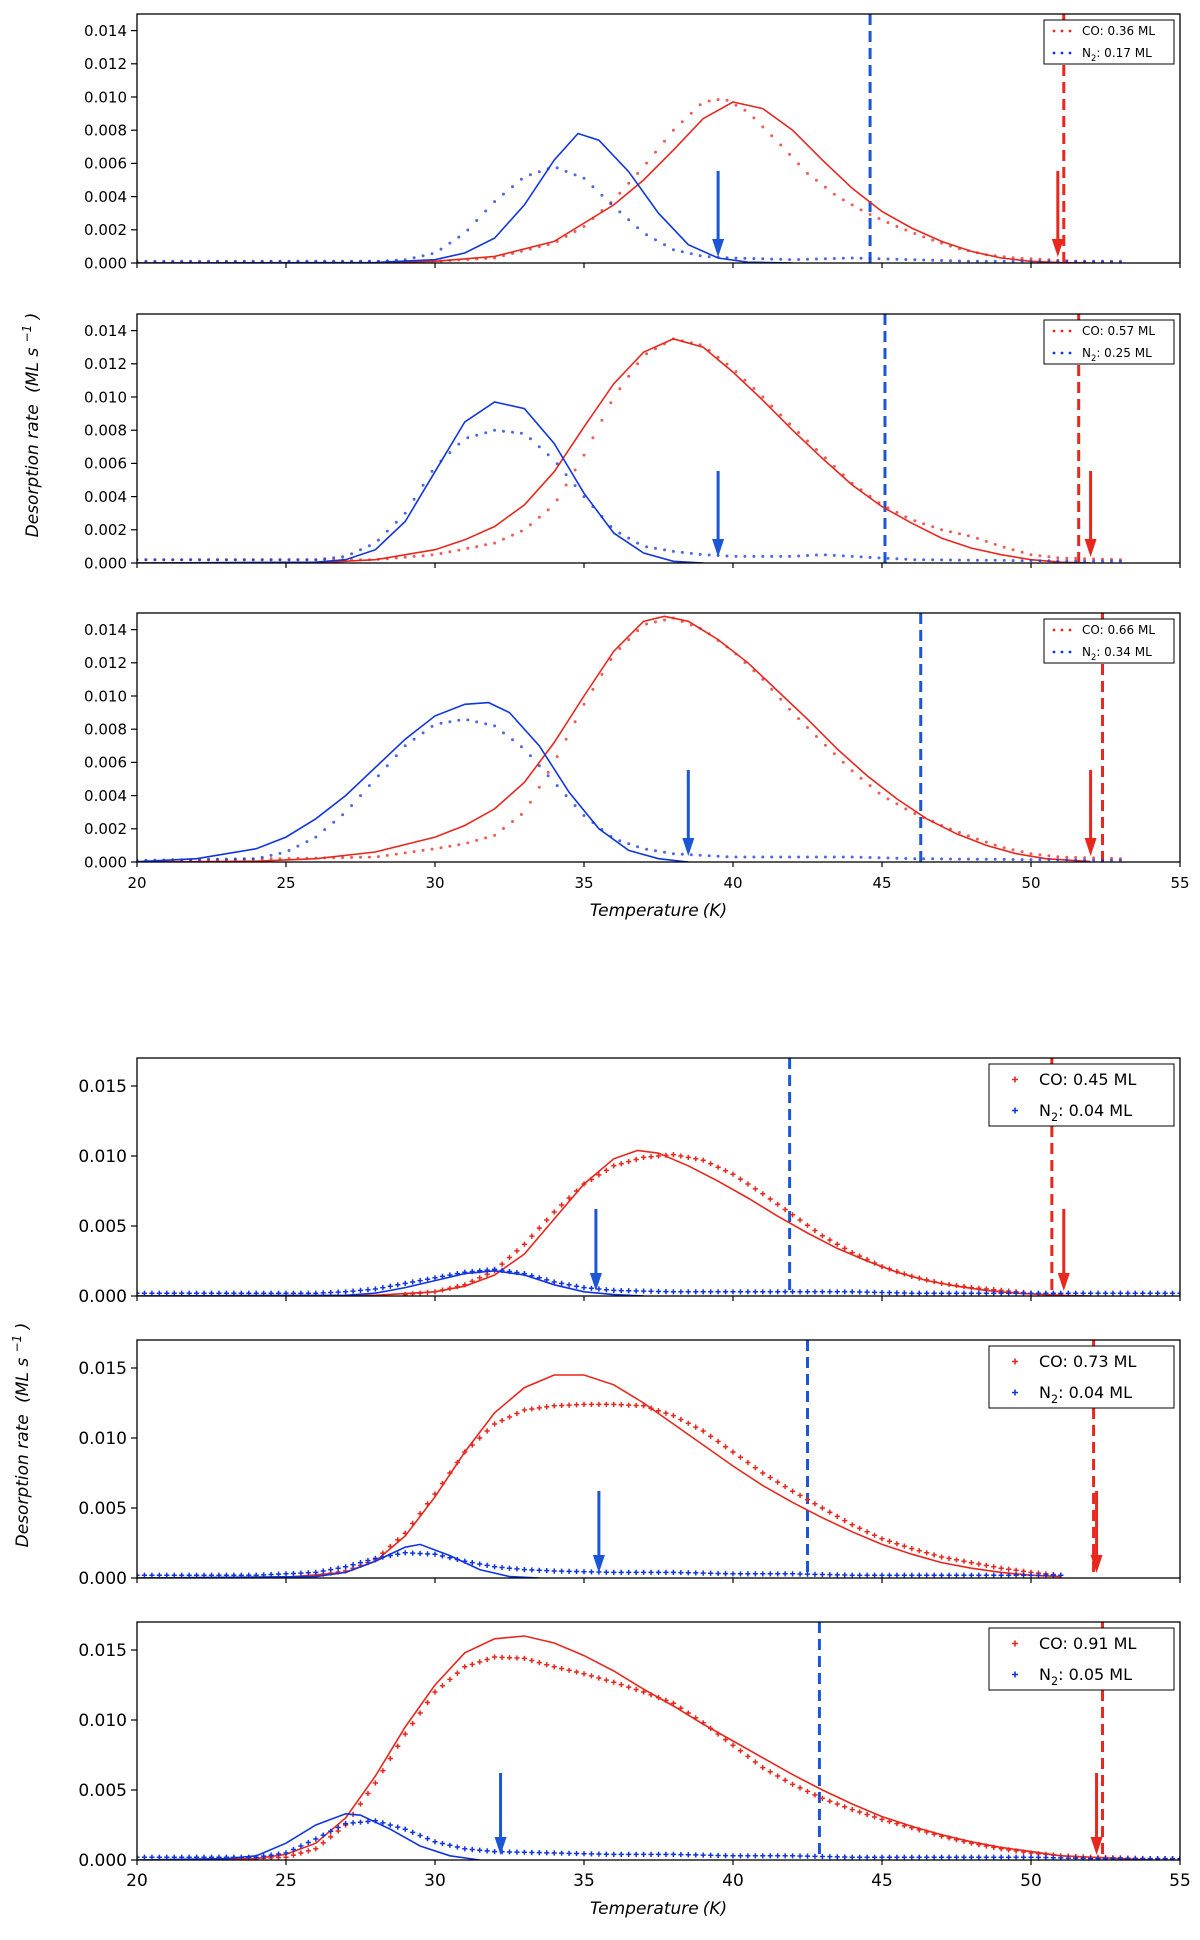  Describe the element at coordinates (1081, 1377) in the screenshot. I see `legend: CO: 0.73 ML N2: 0.04 ML` at that location.